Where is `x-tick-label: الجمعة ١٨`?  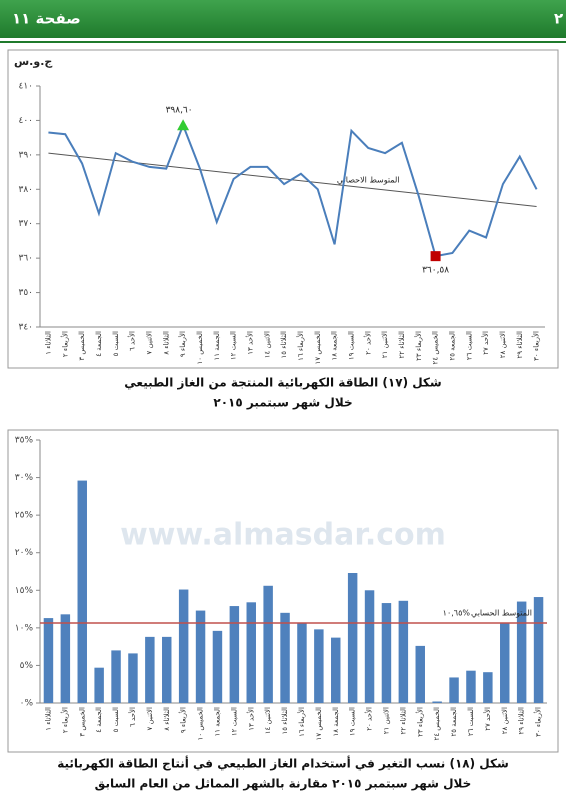 x-tick-label: الجمعة ١٨ is located at coordinates (335, 346).